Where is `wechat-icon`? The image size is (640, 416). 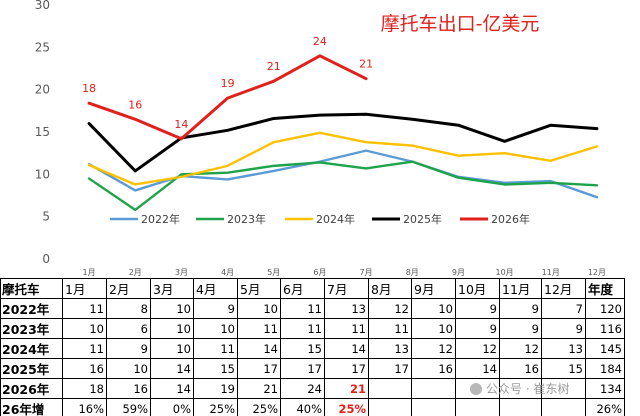 wechat-icon is located at coordinates (476, 389).